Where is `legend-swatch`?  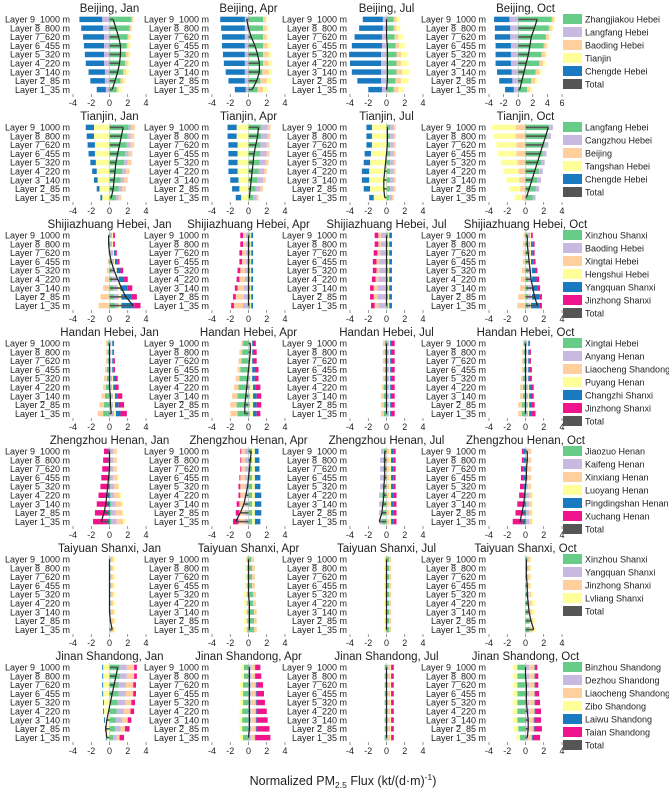
legend-swatch is located at coordinates (572, 680).